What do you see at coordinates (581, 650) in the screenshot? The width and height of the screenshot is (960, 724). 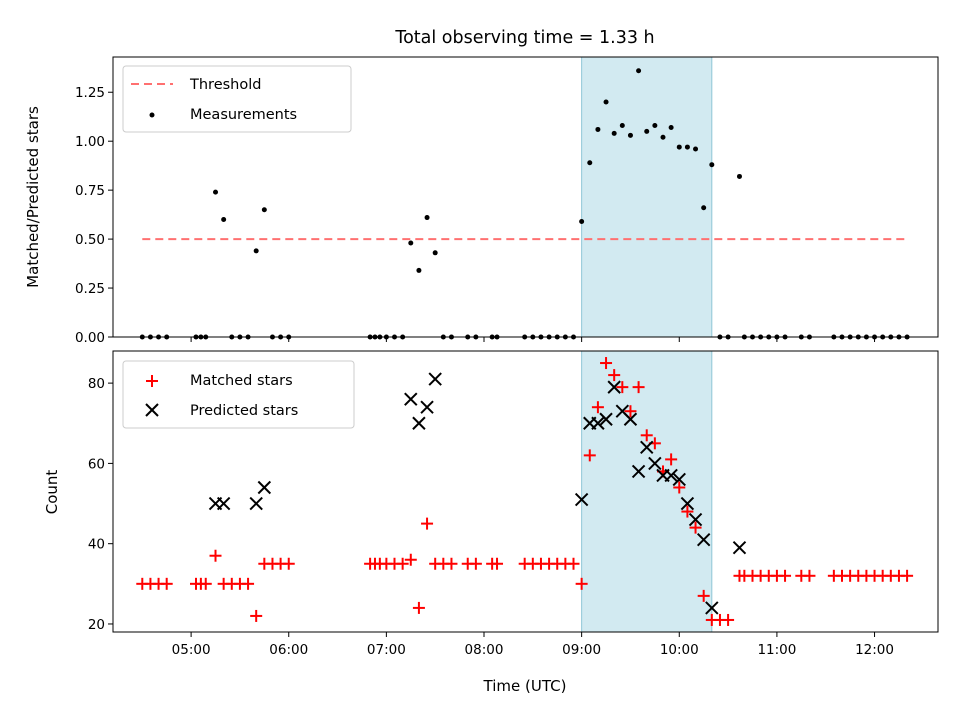 I see `bottom-x-tick-label: 09:00` at bounding box center [581, 650].